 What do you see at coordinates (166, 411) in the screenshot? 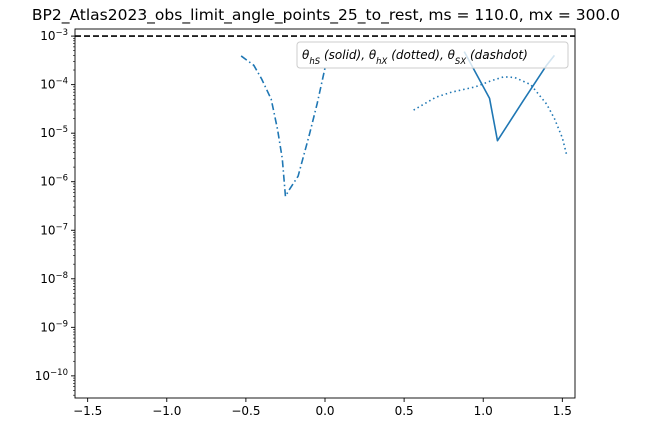
I see `x-tick-label: −1.0` at bounding box center [166, 411].